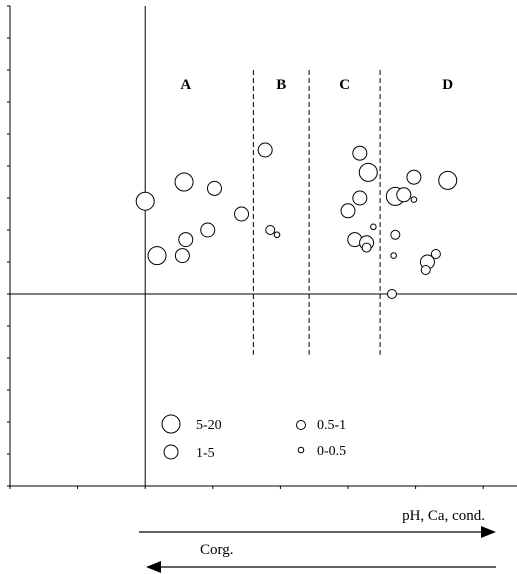  I want to click on arrow-label-right: pH, Ca, cond., so click(443, 516).